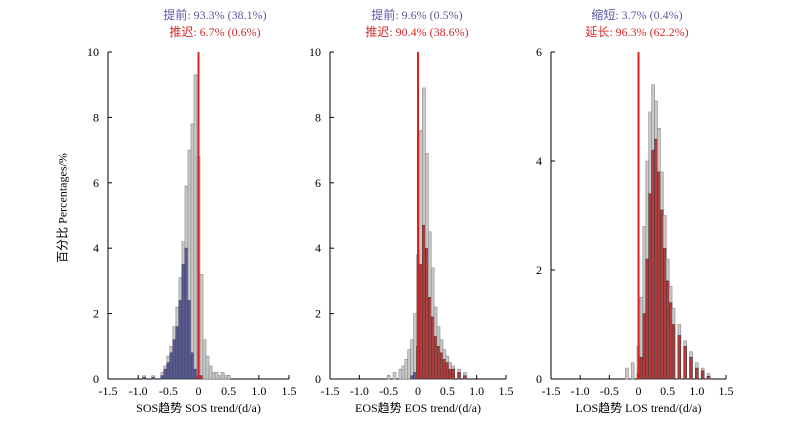 This screenshot has height=433, width=800. I want to click on panel-1-y-tick-label: 10, so click(93, 52).